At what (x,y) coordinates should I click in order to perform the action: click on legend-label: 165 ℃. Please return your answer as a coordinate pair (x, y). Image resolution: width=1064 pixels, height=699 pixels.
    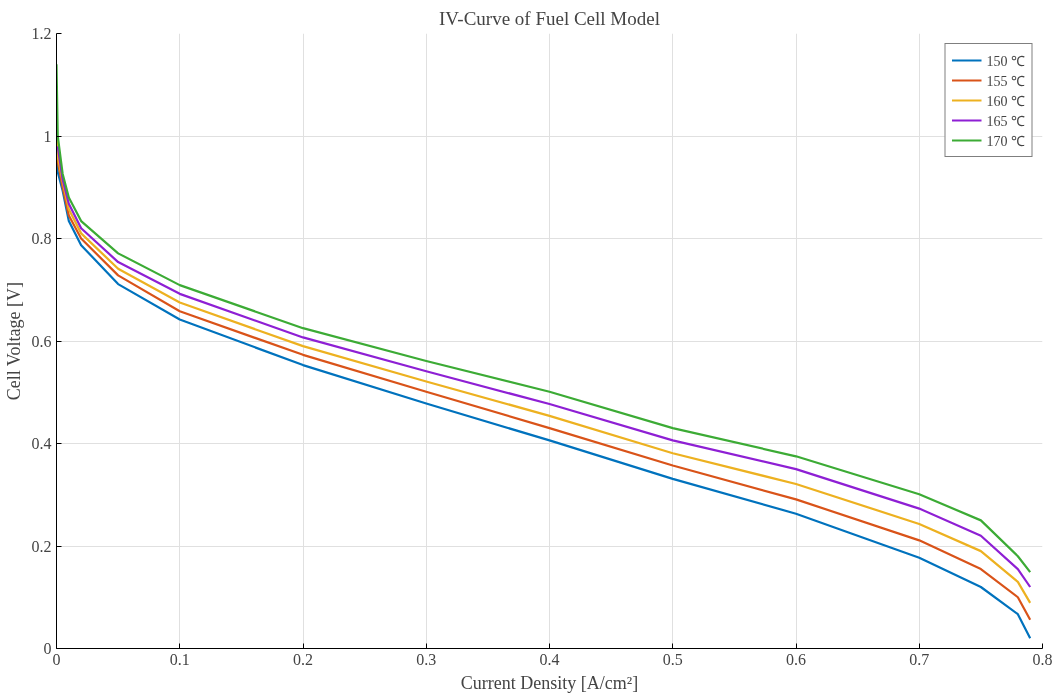
    Looking at the image, I should click on (1005, 121).